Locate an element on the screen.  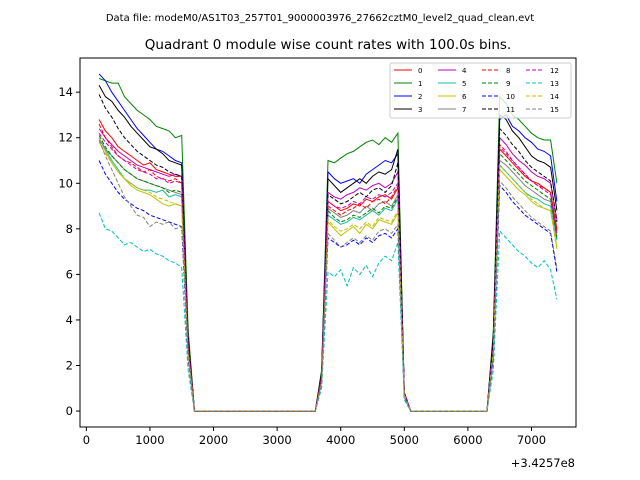
y-tick-label: 14 is located at coordinates (65, 92).